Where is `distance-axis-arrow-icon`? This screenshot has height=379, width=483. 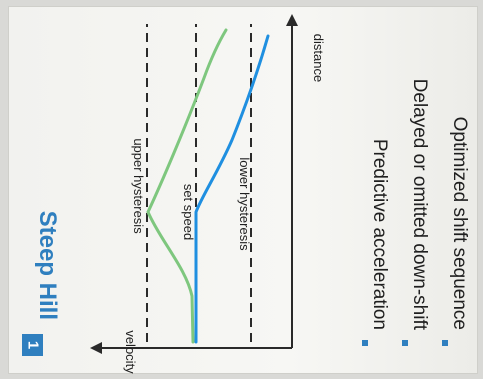 distance-axis-arrow-icon is located at coordinates (292, 20).